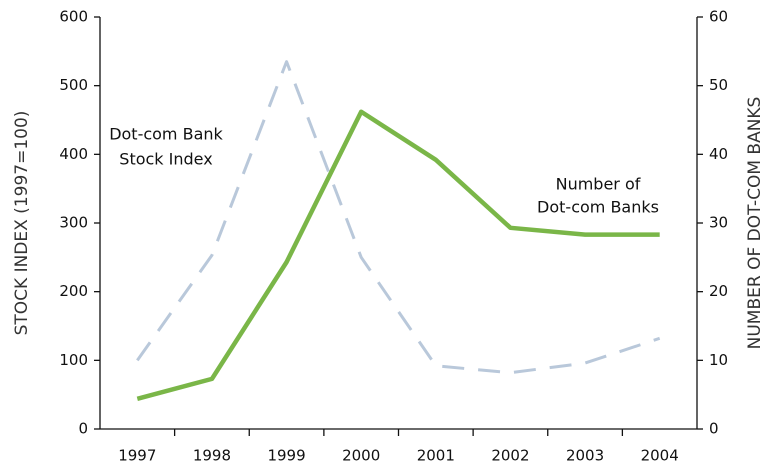 The height and width of the screenshot is (467, 773). What do you see at coordinates (286, 456) in the screenshot?
I see `x-tick-label: 1999` at bounding box center [286, 456].